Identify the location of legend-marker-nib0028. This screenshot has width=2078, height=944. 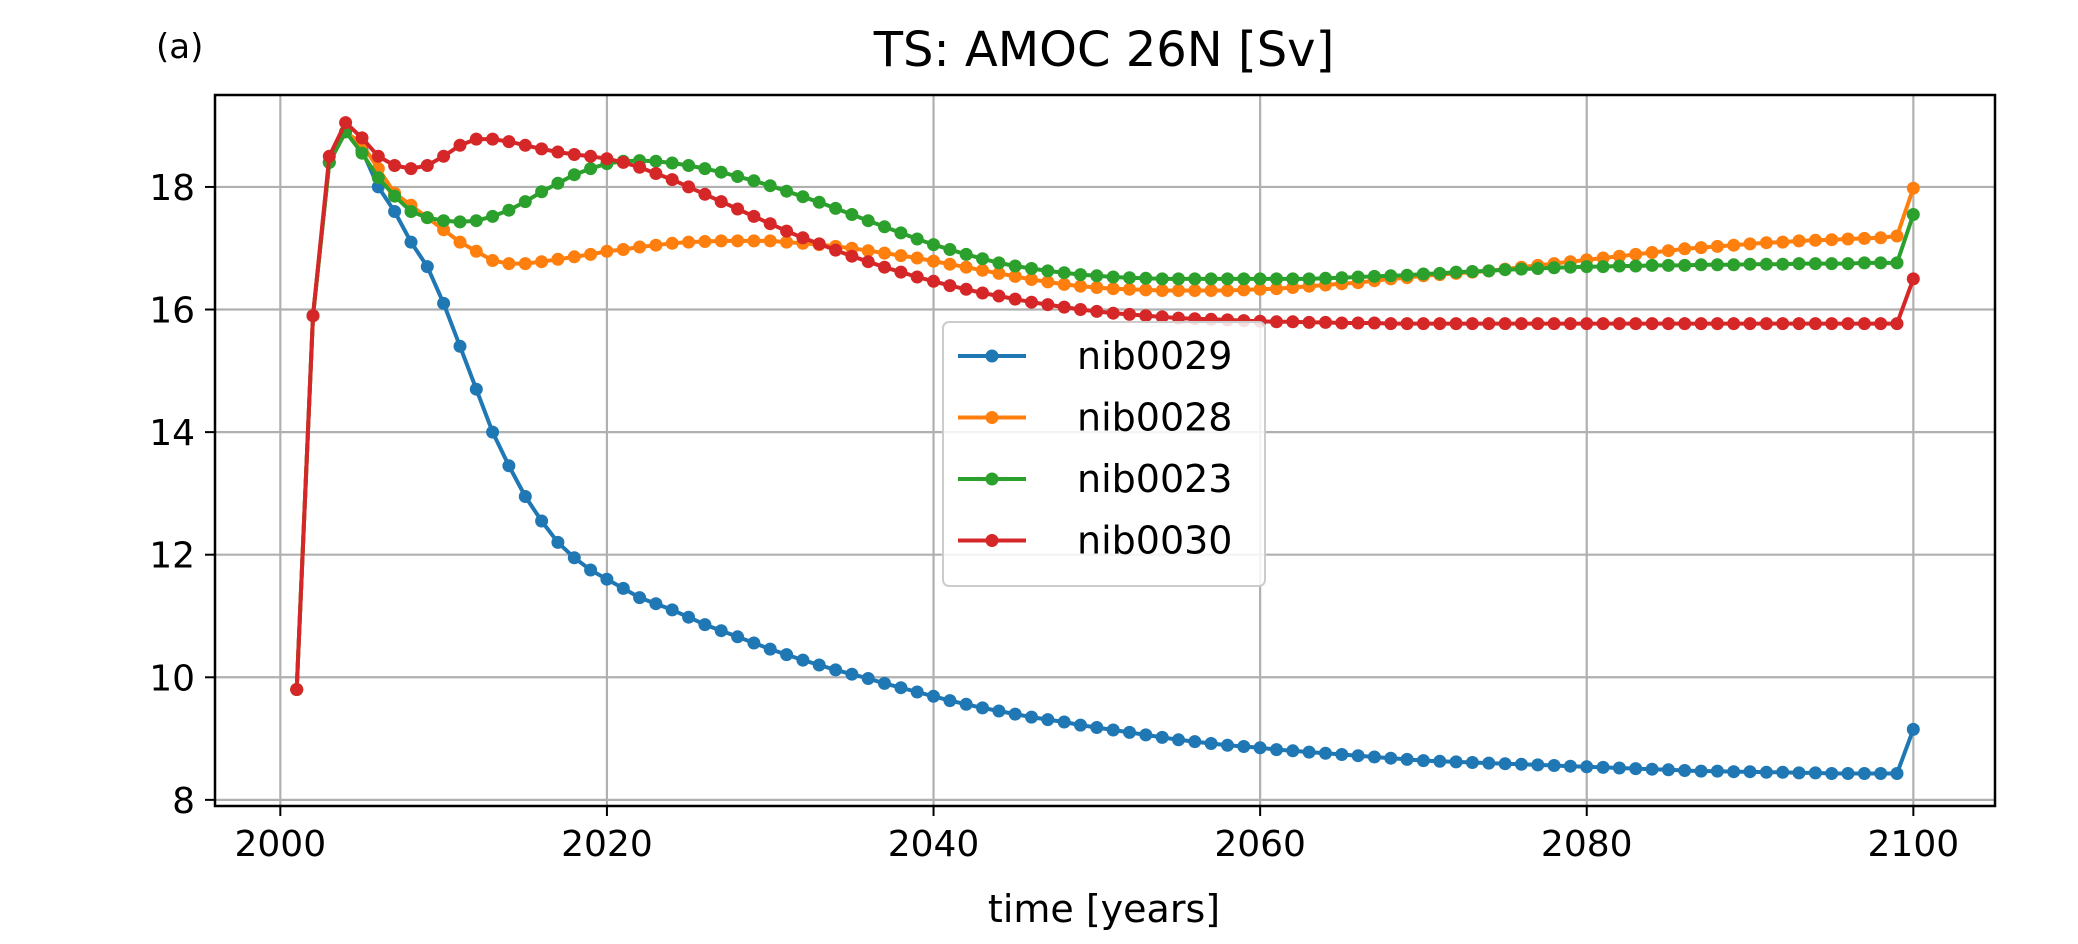
(992, 417).